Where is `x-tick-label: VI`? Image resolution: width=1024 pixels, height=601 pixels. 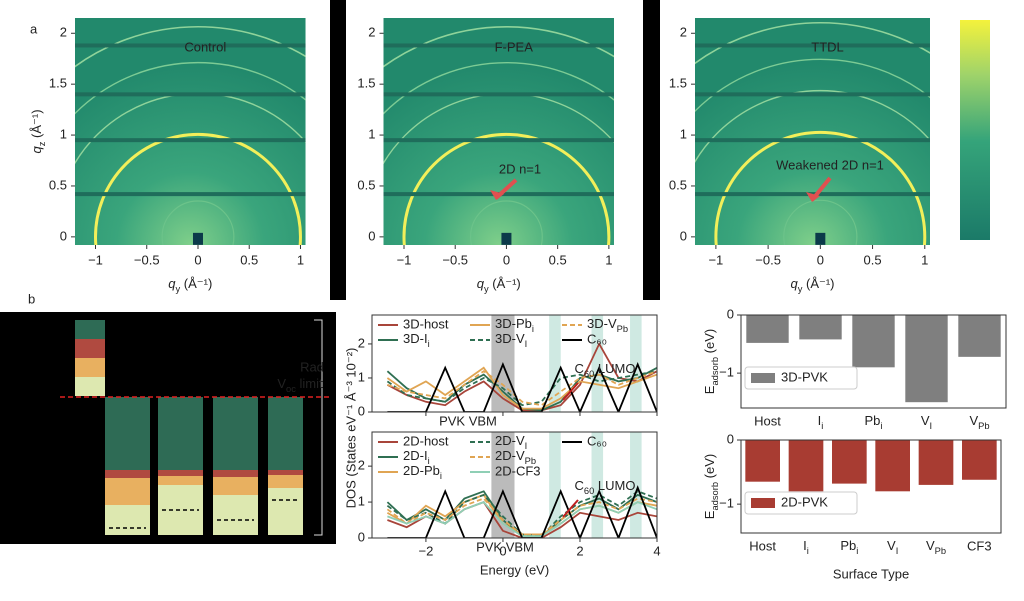
x-tick-label: VI is located at coordinates (926, 422).